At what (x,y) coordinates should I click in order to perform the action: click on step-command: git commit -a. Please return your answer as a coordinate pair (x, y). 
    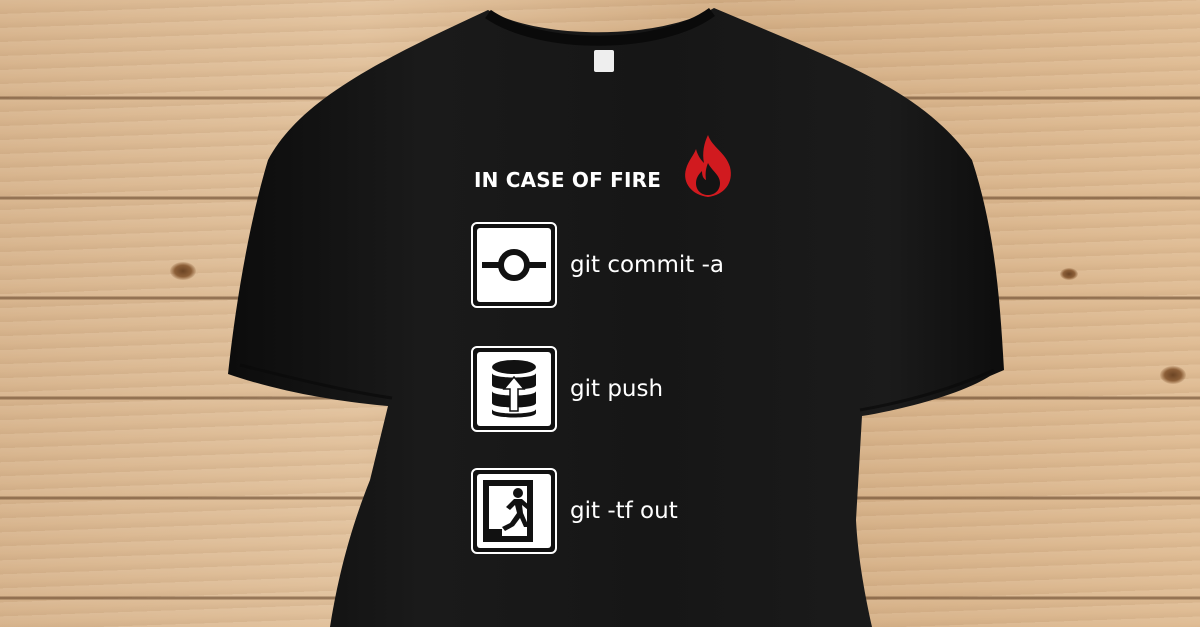
    Looking at the image, I should click on (647, 265).